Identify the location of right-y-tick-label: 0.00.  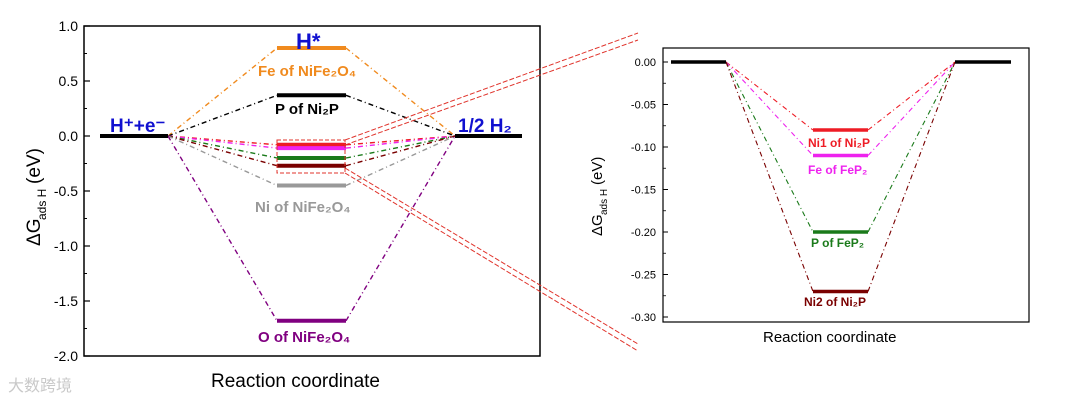
(645, 63).